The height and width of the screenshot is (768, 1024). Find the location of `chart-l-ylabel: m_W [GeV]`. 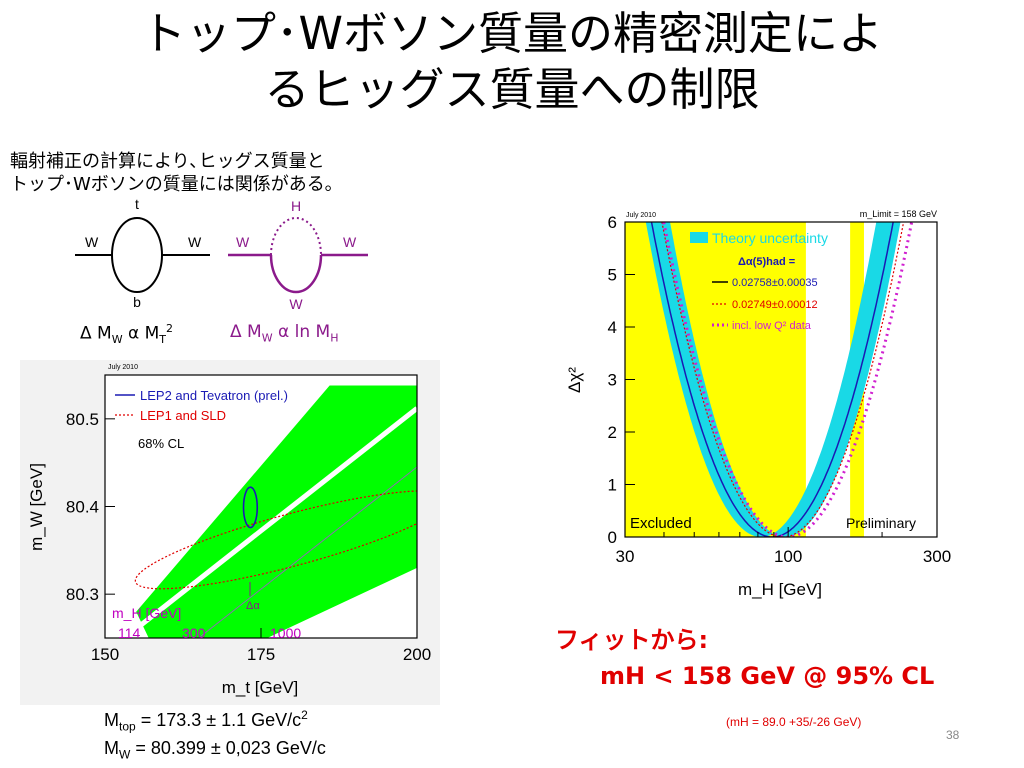

chart-l-ylabel: m_W [GeV] is located at coordinates (36, 507).